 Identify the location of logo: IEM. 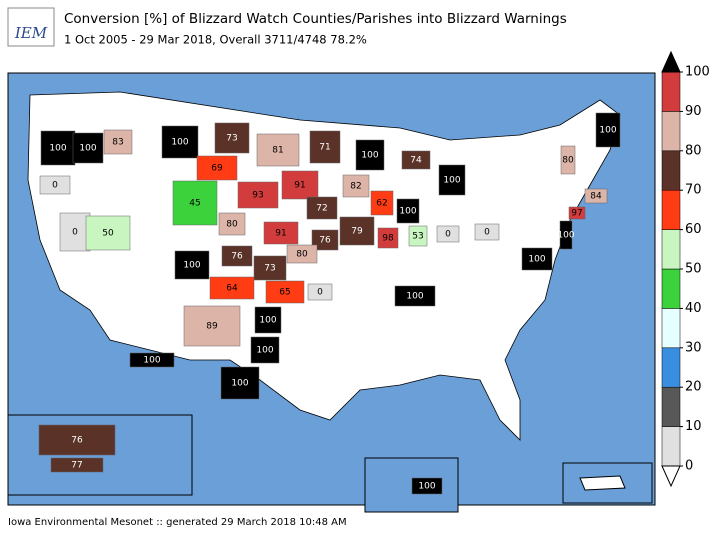
(31, 33).